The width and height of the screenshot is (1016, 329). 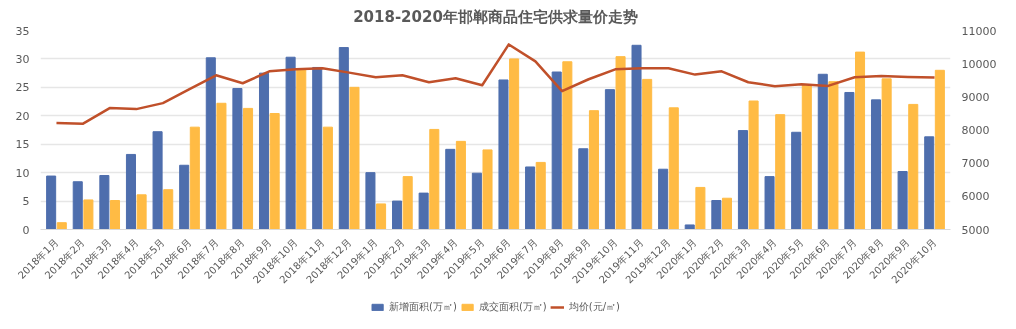 I want to click on chart-title: 2018-2020年邯郸商品住宅供求量价走势, so click(x=495, y=16).